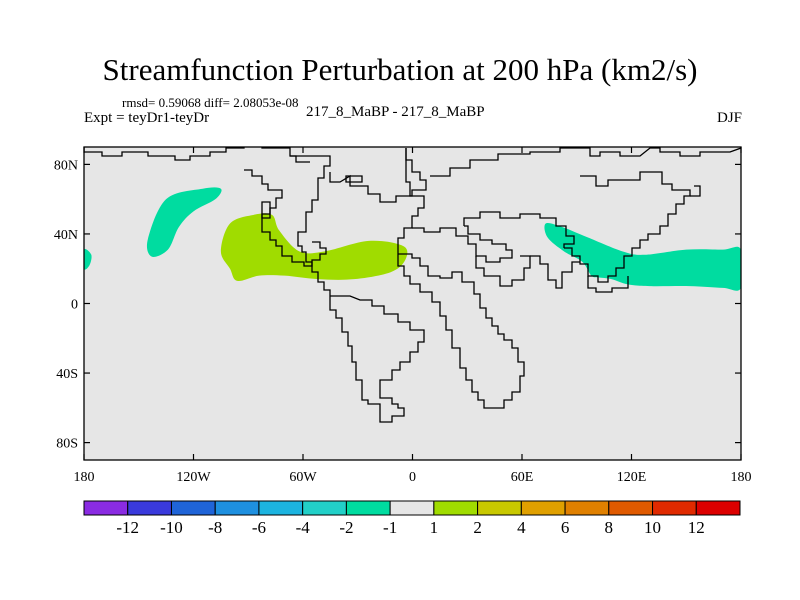 The height and width of the screenshot is (600, 800). What do you see at coordinates (608, 284) in the screenshot?
I see `coastline-southeast-asia` at bounding box center [608, 284].